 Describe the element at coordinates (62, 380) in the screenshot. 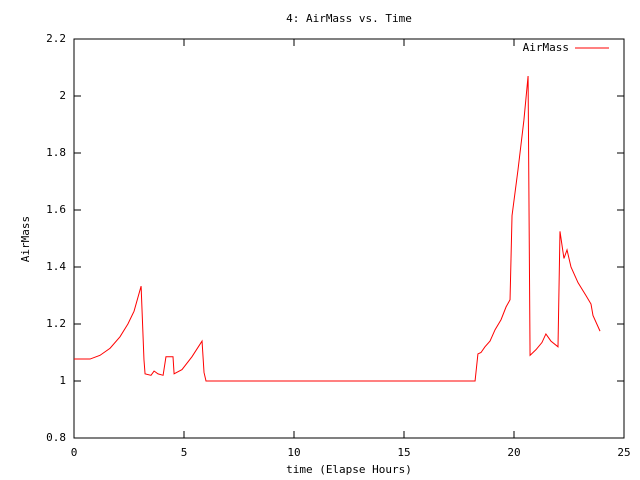

I see `y-tick-label: 1` at that location.